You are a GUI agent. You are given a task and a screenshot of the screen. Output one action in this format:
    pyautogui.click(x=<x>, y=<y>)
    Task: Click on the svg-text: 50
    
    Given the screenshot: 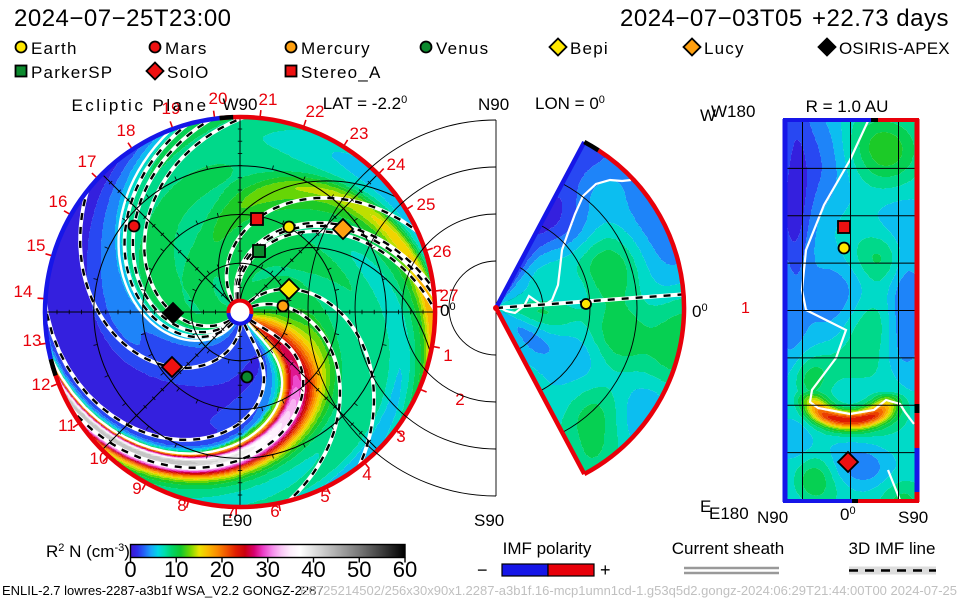 What is the action you would take?
    pyautogui.click(x=359, y=569)
    